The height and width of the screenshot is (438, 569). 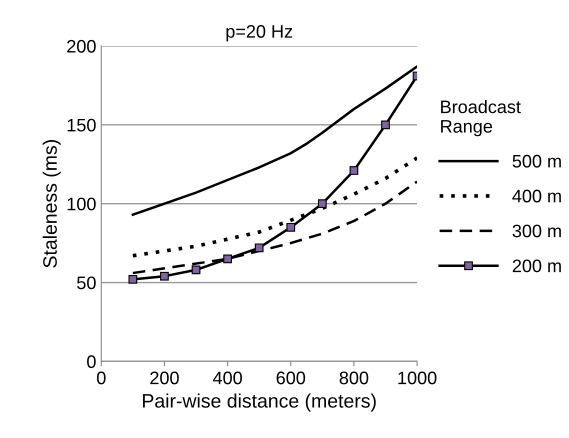 What do you see at coordinates (536, 265) in the screenshot?
I see `legend-label: 200 m` at bounding box center [536, 265].